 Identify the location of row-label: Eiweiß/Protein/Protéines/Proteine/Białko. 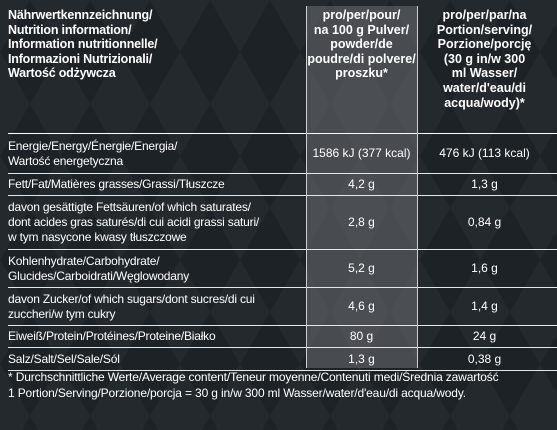
(112, 336).